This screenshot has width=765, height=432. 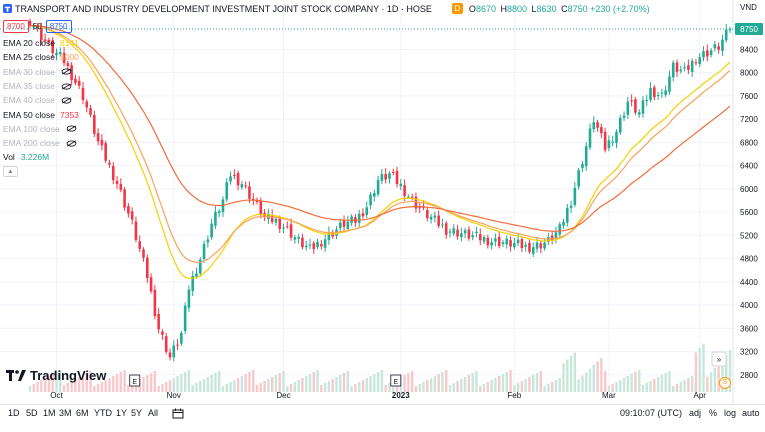 I want to click on sell-button: 8700, so click(x=16, y=26).